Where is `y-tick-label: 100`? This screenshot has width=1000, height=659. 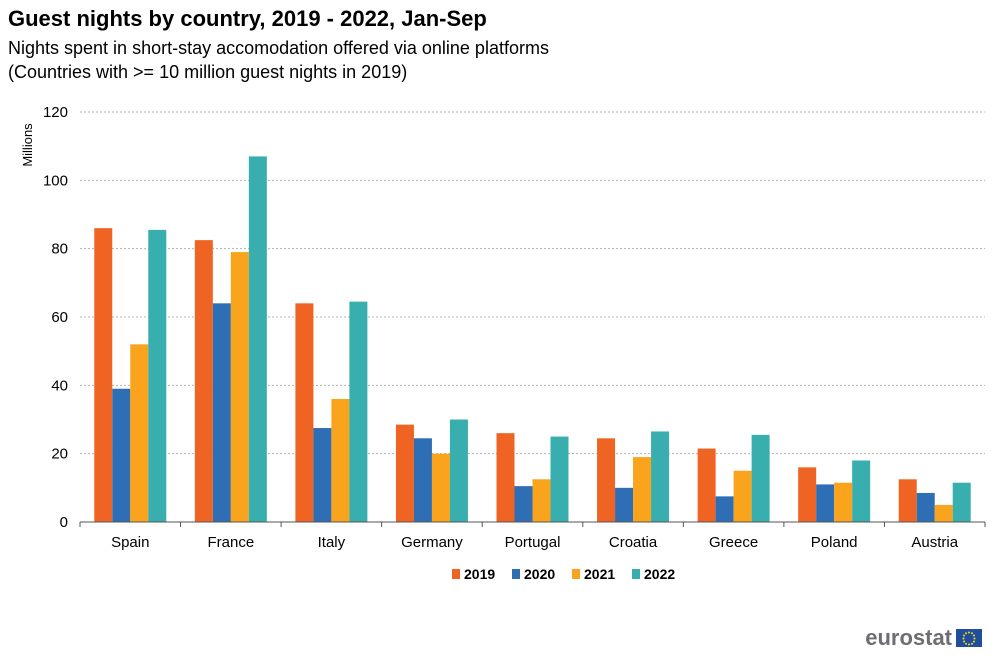
y-tick-label: 100 is located at coordinates (55, 180).